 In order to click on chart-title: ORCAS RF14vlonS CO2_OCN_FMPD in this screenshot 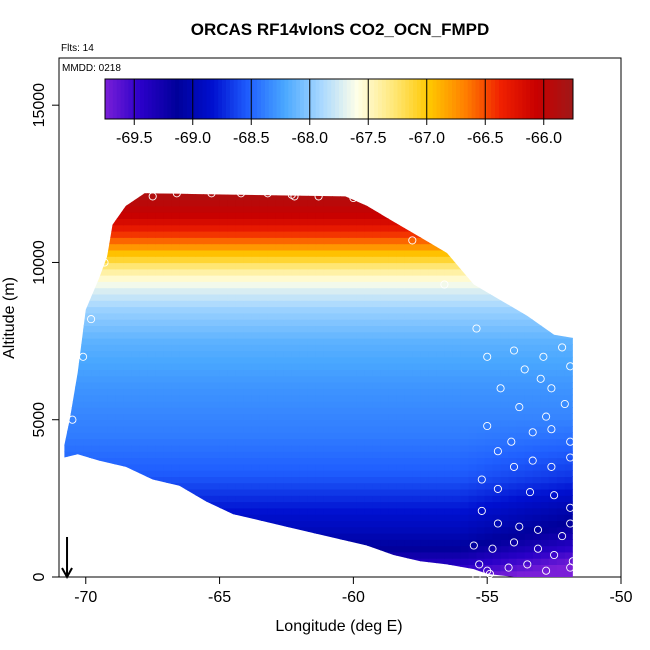, I will do `click(340, 29)`.